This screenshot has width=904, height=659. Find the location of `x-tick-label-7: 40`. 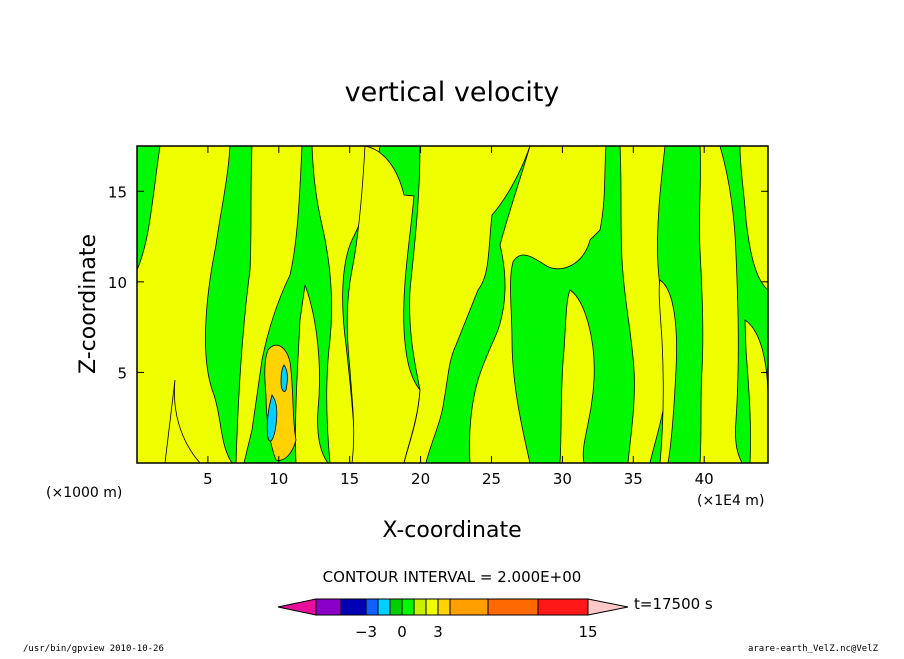

x-tick-label-7: 40 is located at coordinates (704, 479).